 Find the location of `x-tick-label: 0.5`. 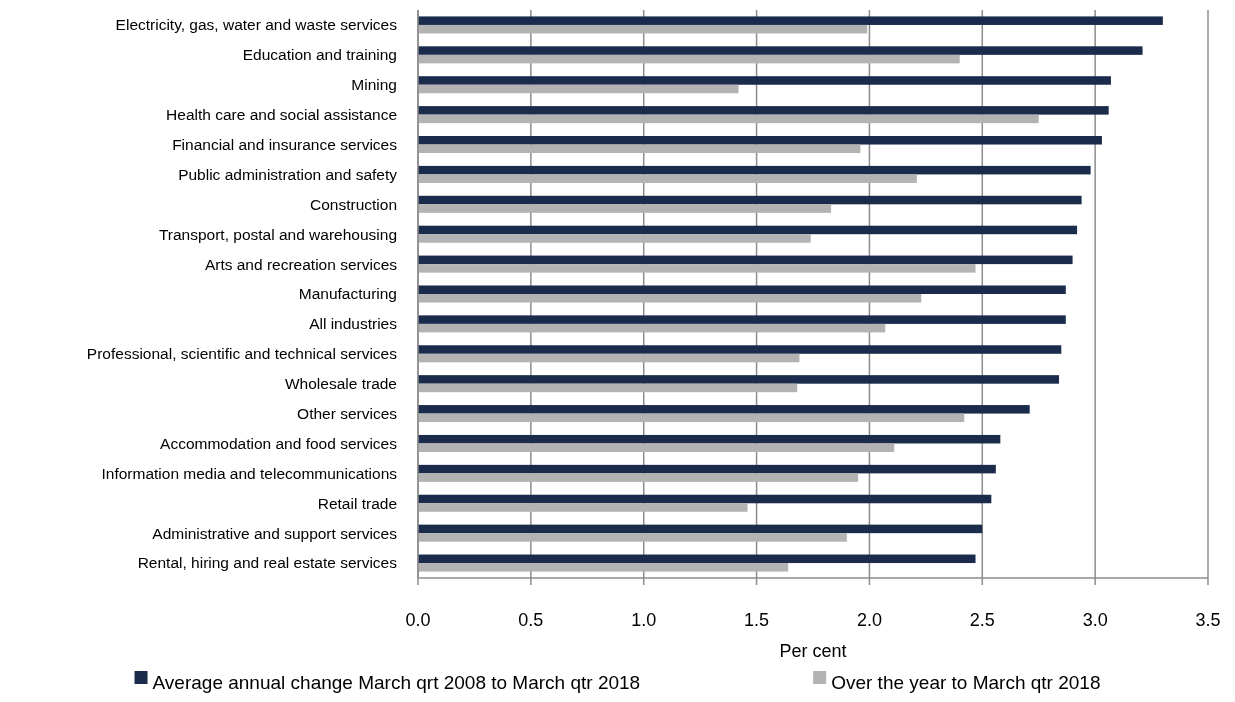

x-tick-label: 0.5 is located at coordinates (531, 620).